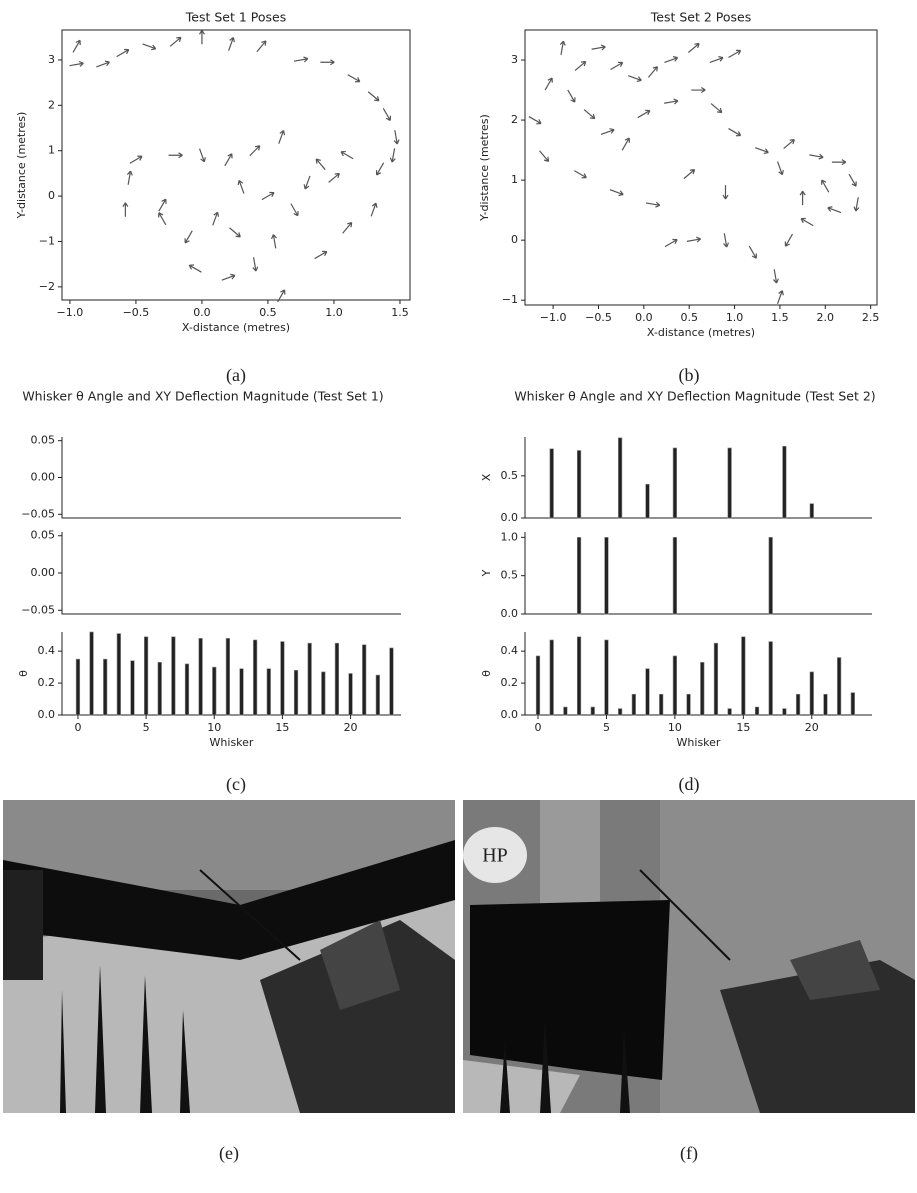 Image resolution: width=917 pixels, height=1193 pixels. What do you see at coordinates (231, 573) in the screenshot?
I see `axis-spines` at bounding box center [231, 573].